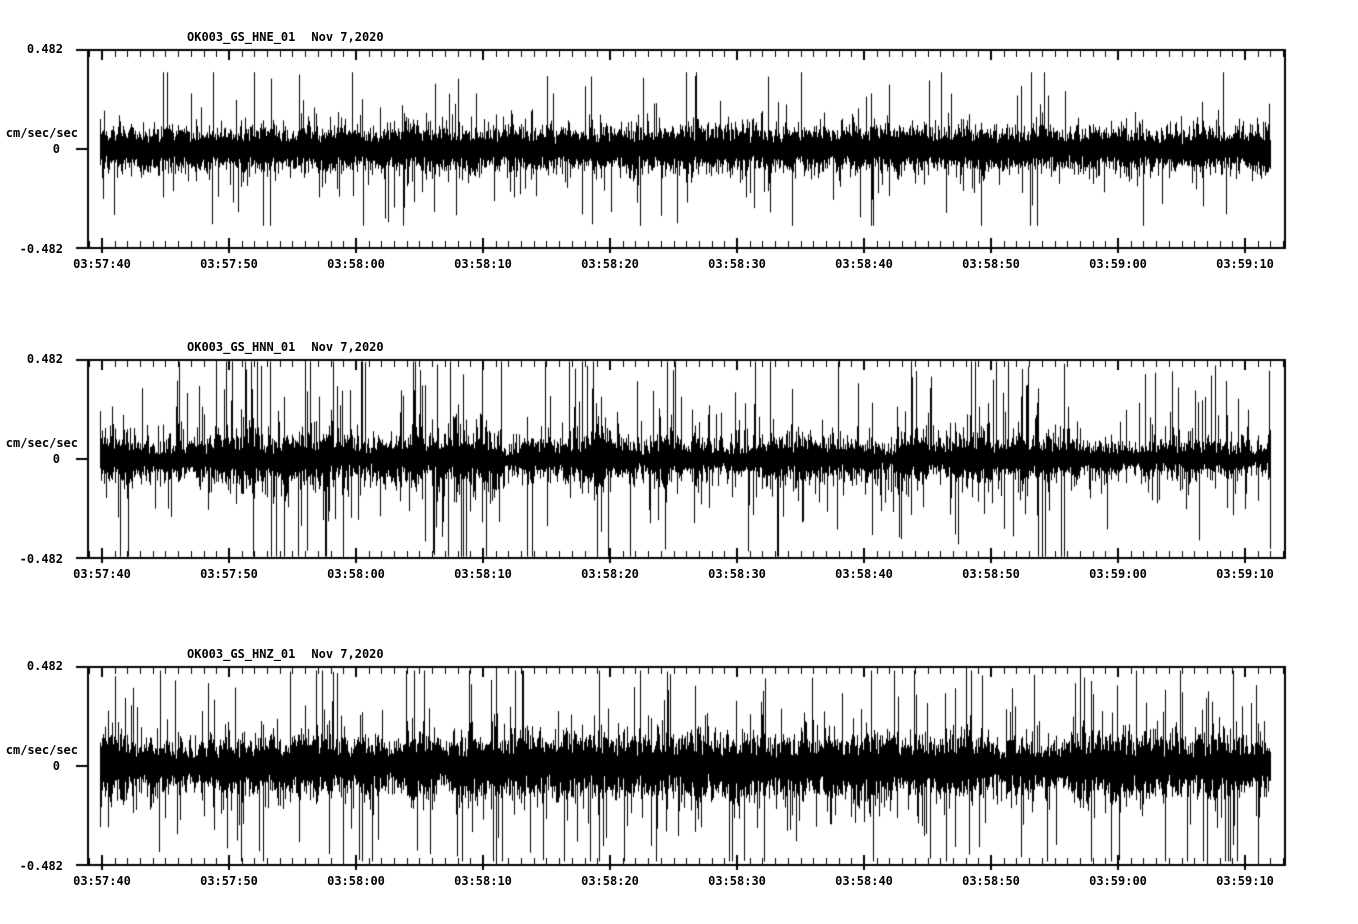 Image resolution: width=1358 pixels, height=924 pixels. What do you see at coordinates (241, 347) in the screenshot?
I see `panel-title: OK003_GS_HNN_01` at bounding box center [241, 347].